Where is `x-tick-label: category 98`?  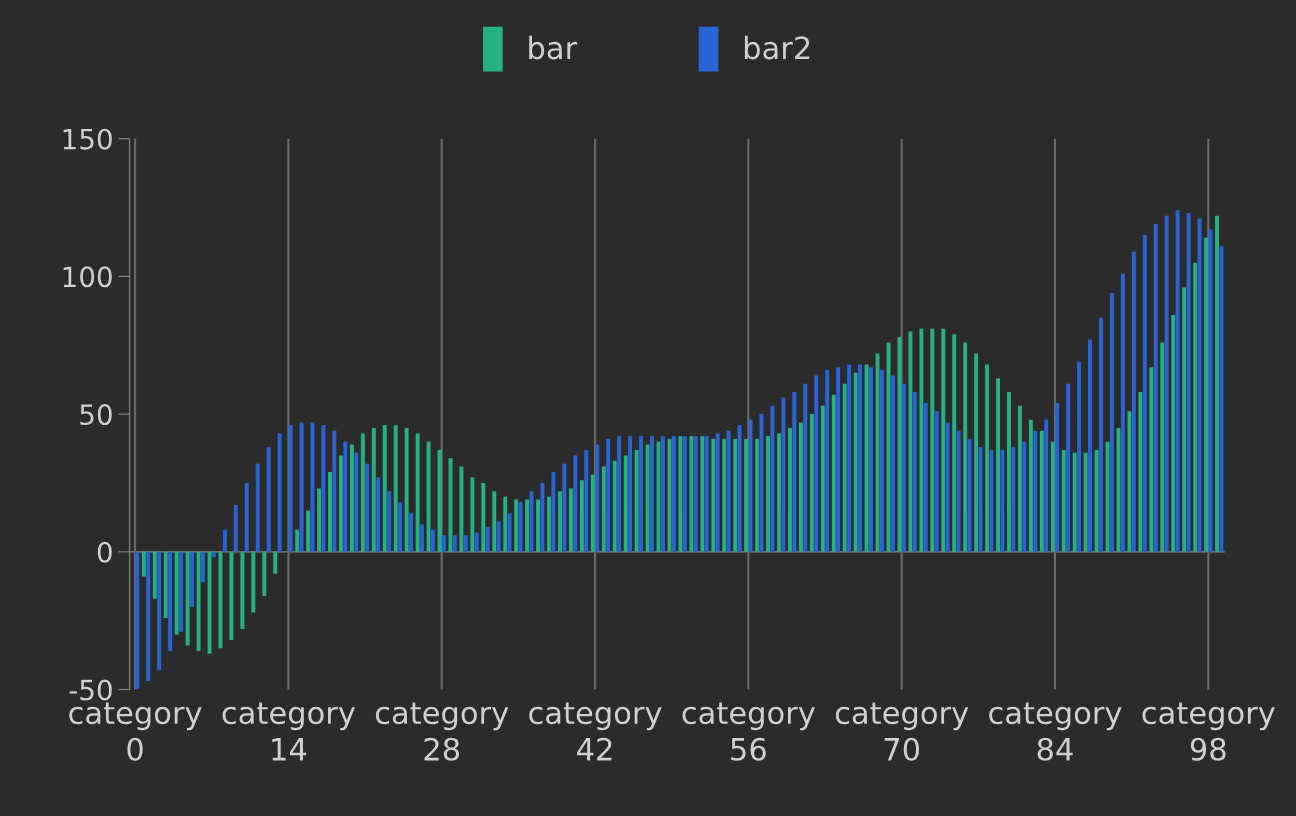 x-tick-label: category 98 is located at coordinates (1208, 731).